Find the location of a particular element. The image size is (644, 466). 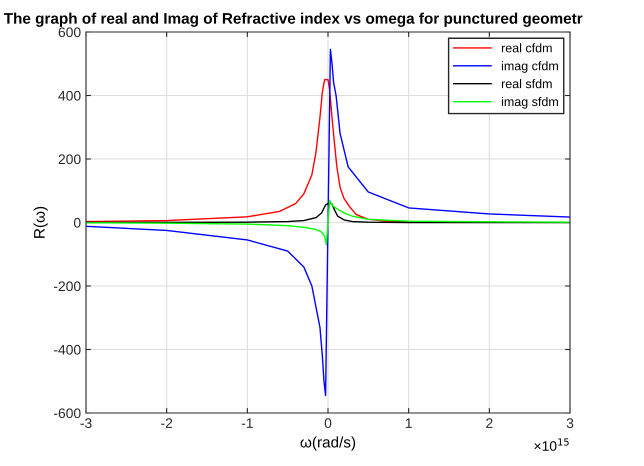

chart-title: The graph of real and Imag of Refractive index vs omega for punctured geometr is located at coordinates (293, 19).